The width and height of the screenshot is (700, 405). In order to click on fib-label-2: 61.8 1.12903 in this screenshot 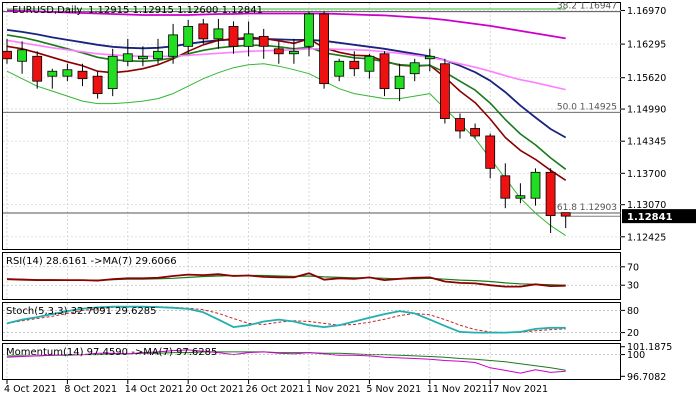, I will do `click(587, 208)`.